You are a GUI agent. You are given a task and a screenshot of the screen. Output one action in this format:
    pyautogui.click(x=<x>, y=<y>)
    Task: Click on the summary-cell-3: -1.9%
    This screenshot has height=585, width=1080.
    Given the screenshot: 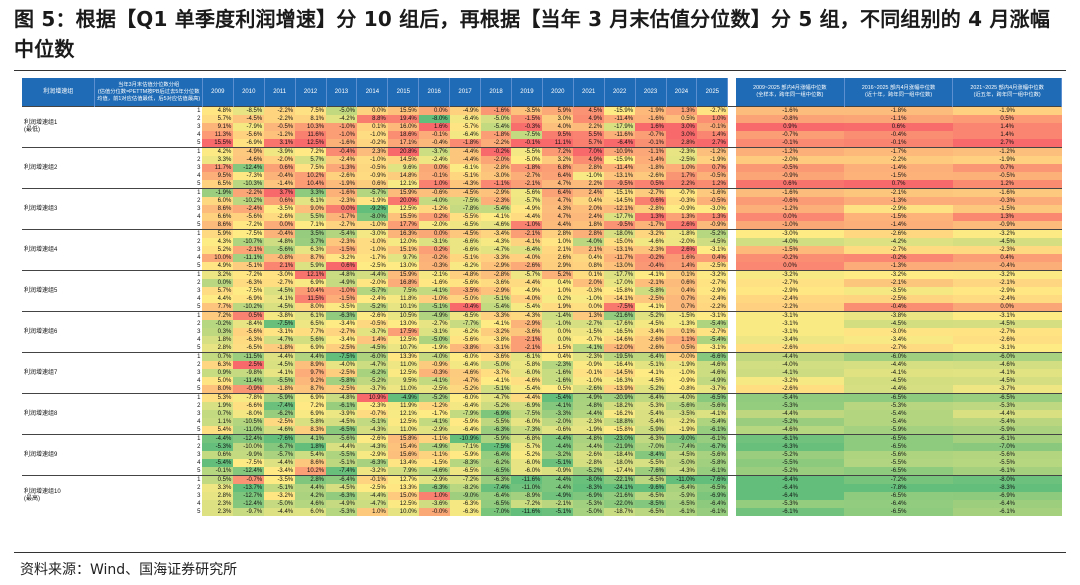 What is the action you would take?
    pyautogui.click(x=1007, y=110)
    